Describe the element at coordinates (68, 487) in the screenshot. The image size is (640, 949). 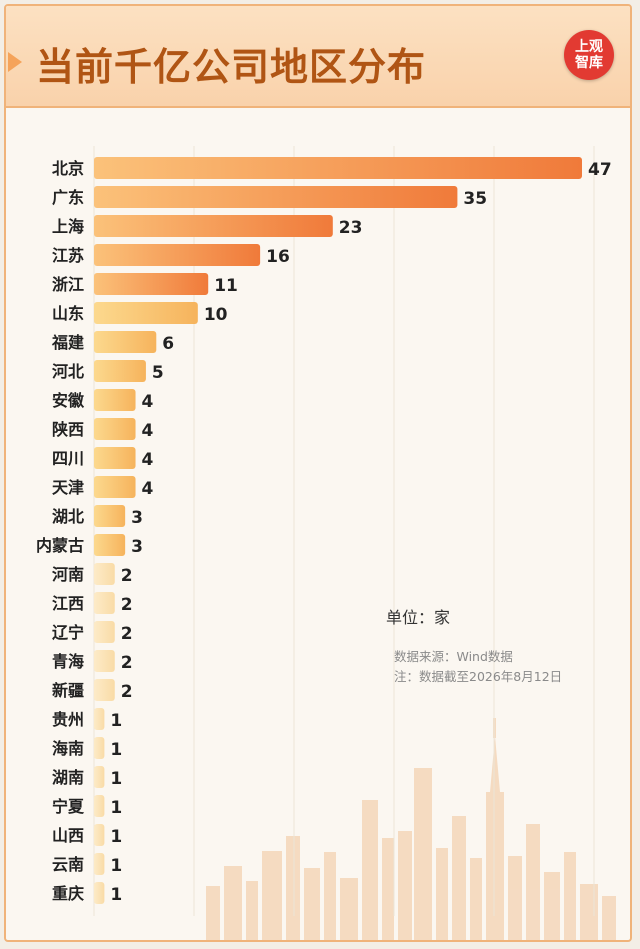
I see `category-label: 天津` at that location.